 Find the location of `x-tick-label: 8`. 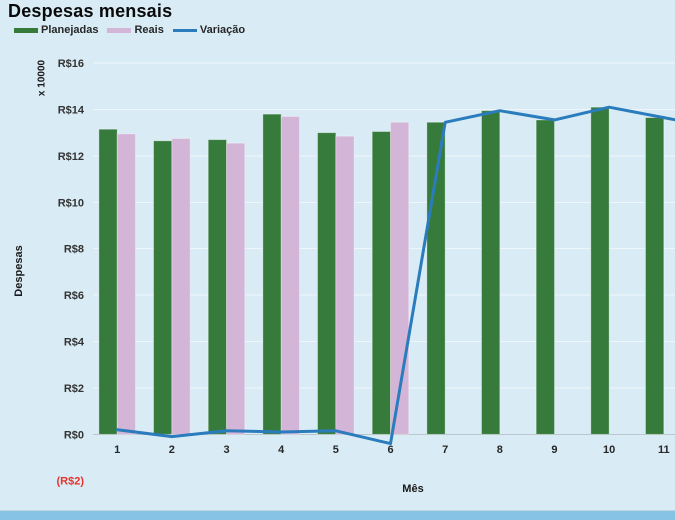

x-tick-label: 8 is located at coordinates (500, 450).